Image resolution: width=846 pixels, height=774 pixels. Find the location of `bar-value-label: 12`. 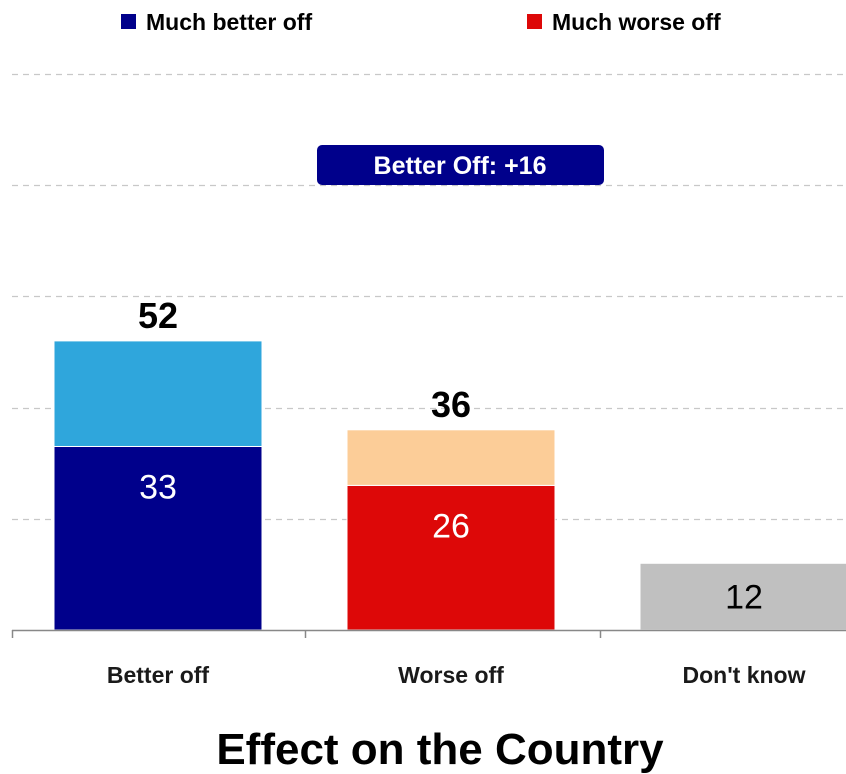

bar-value-label: 12 is located at coordinates (744, 598).